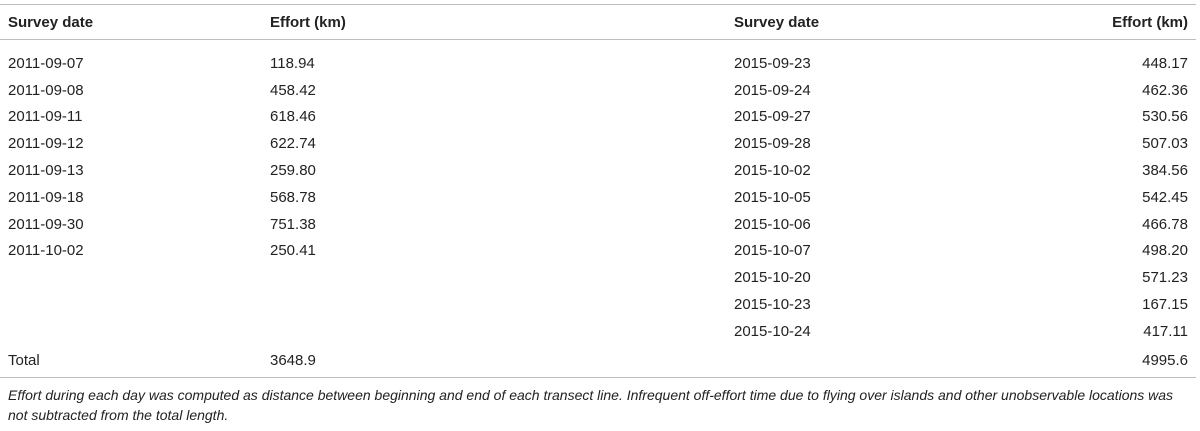 The width and height of the screenshot is (1200, 431). I want to click on survey-date-cell: 2015-10-24, so click(772, 331).